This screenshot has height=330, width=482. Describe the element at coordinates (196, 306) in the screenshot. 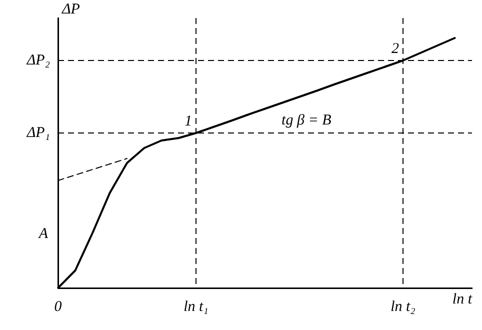

I see `x-tick-label: ln t₁` at that location.